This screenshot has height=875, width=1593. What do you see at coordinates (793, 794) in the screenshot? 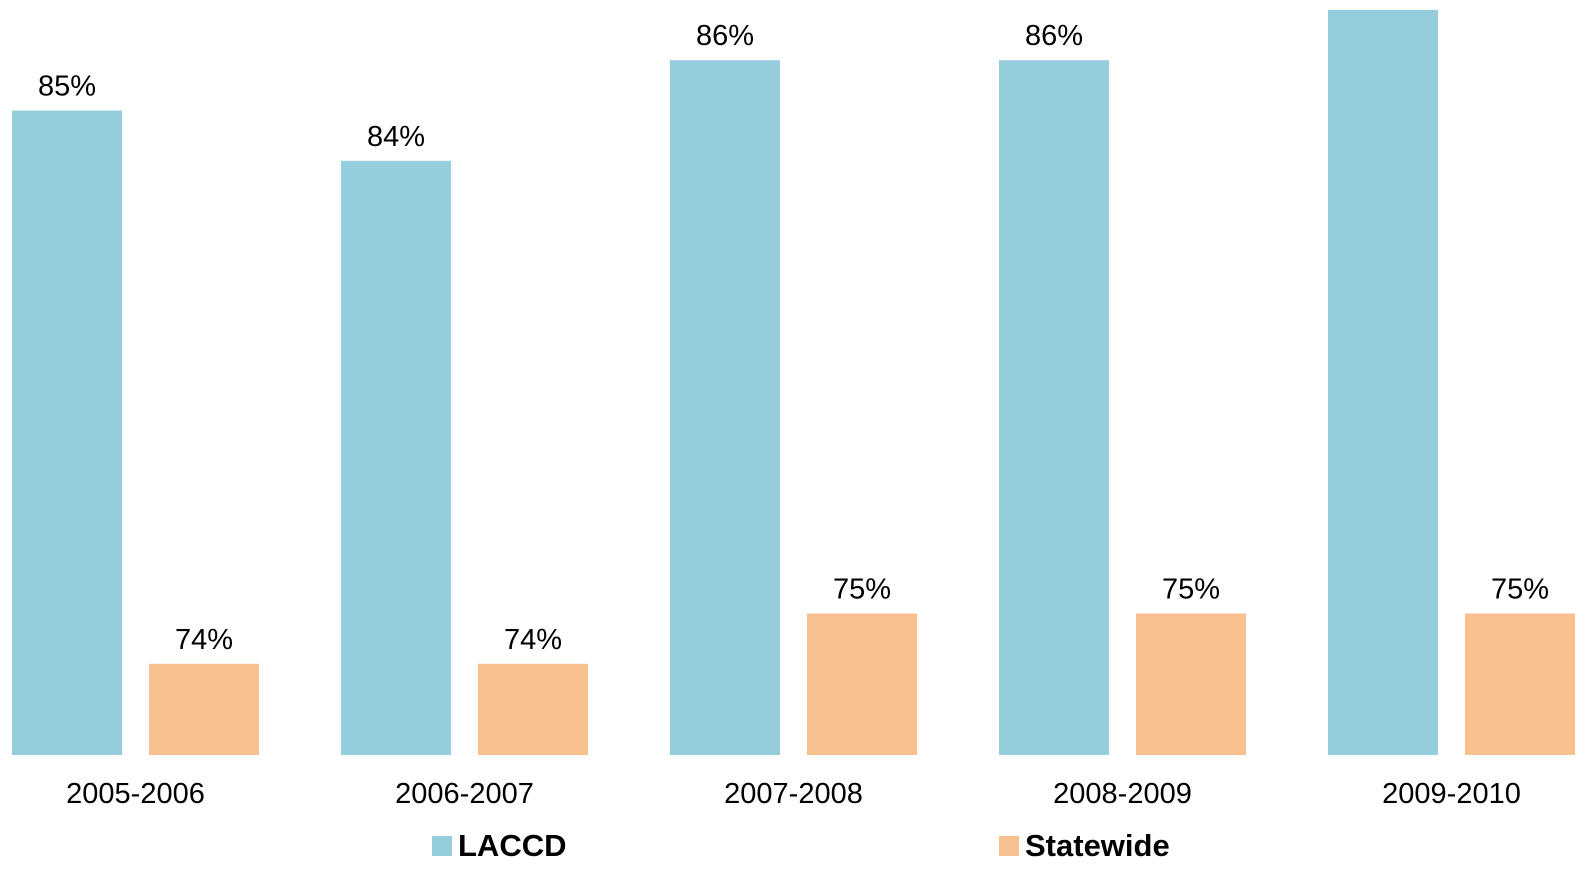
I see `x-tick-label-2007-2008: 2007-2008` at bounding box center [793, 794].